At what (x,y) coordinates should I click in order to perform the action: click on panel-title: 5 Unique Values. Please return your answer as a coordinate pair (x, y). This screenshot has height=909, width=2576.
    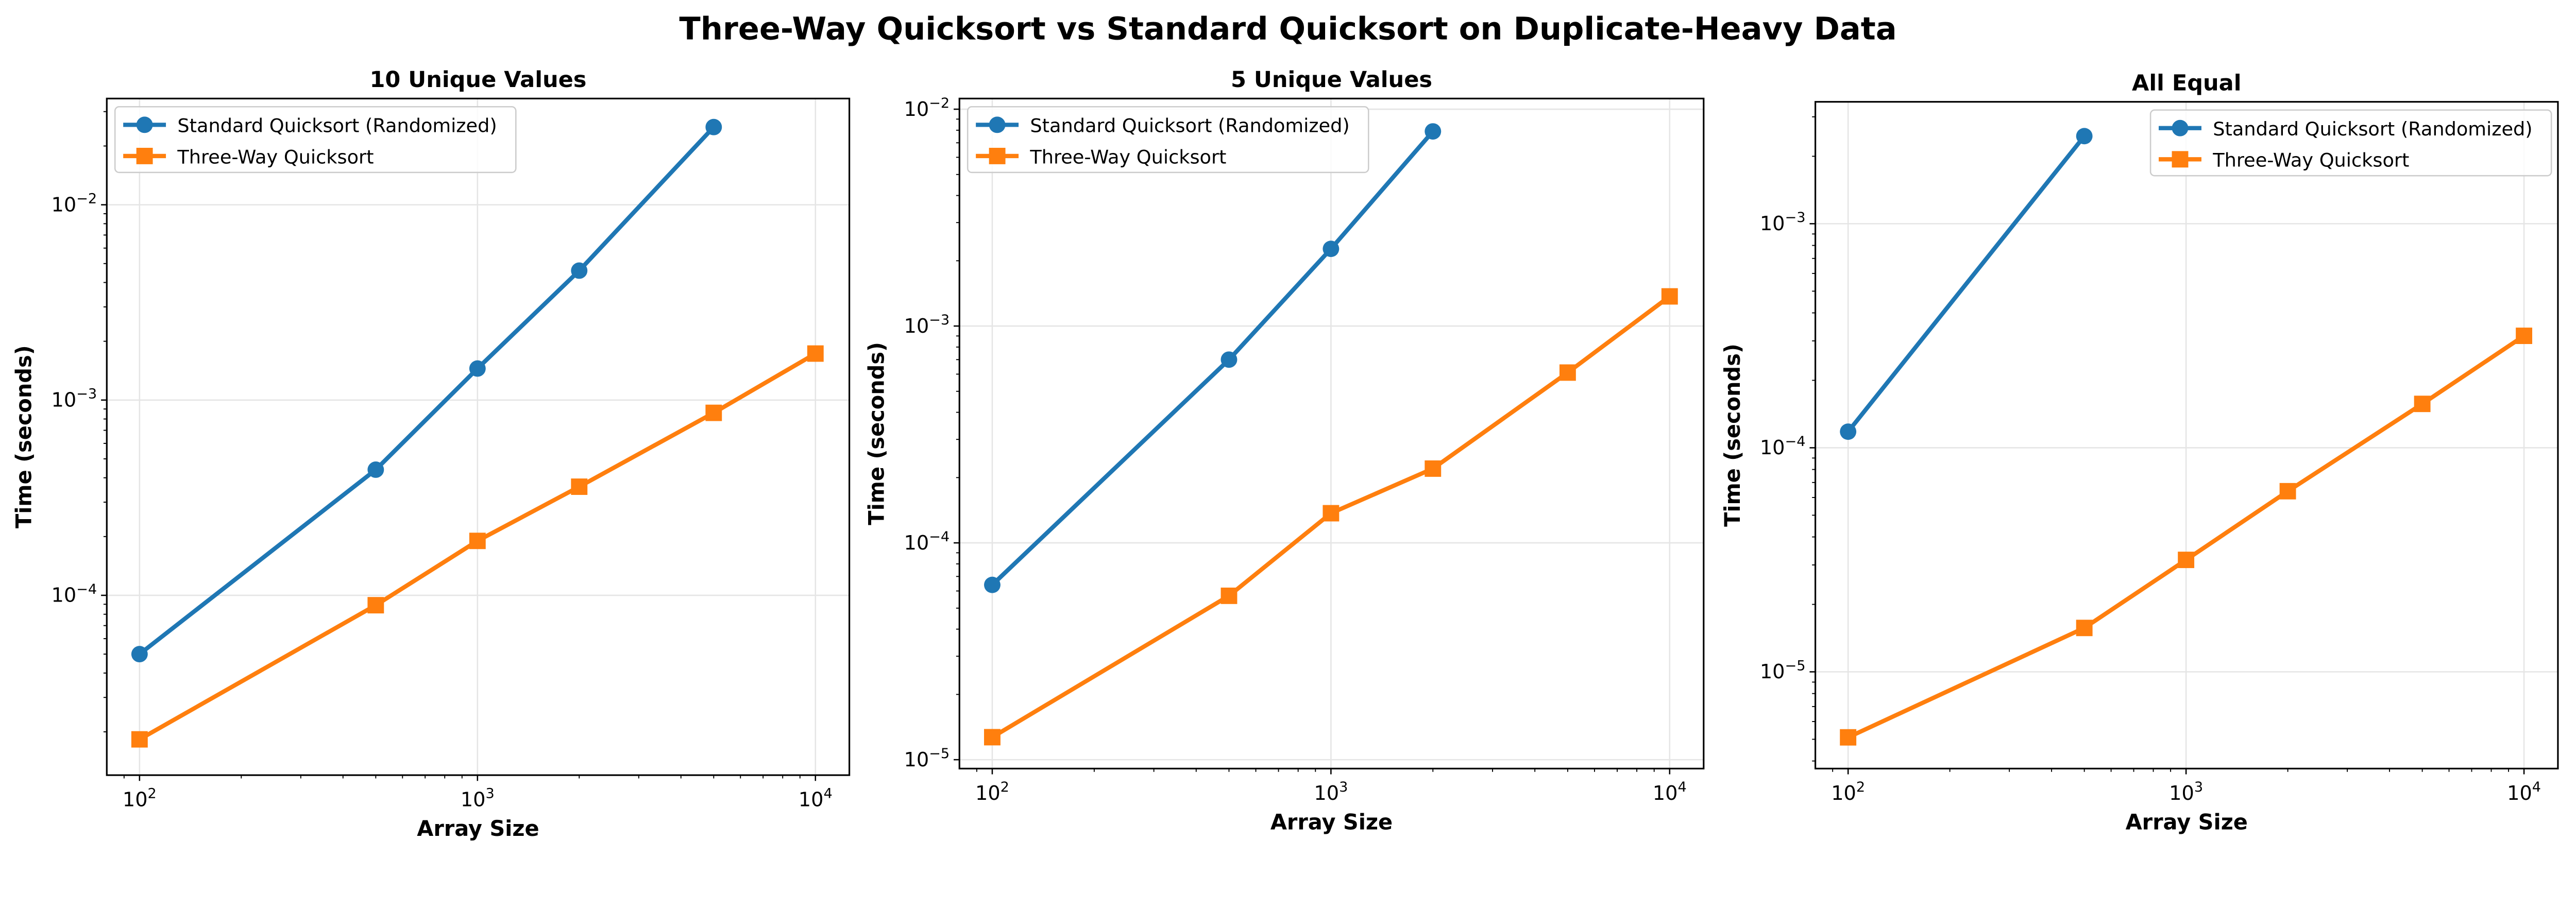
    Looking at the image, I should click on (1331, 80).